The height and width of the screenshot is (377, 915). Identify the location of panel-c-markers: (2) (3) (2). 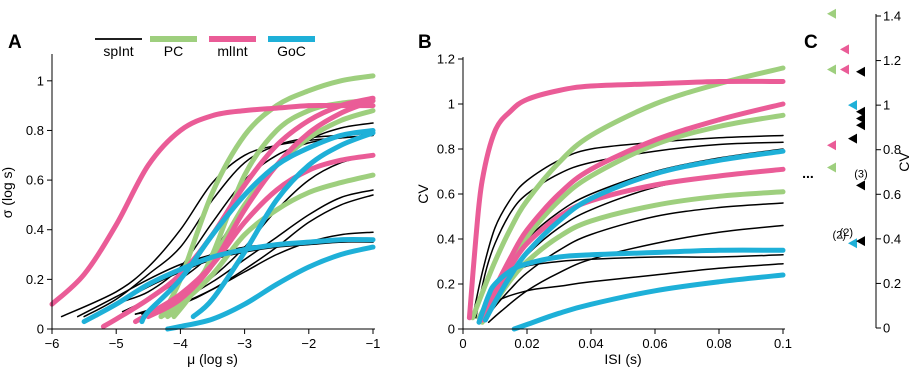
(847, 128).